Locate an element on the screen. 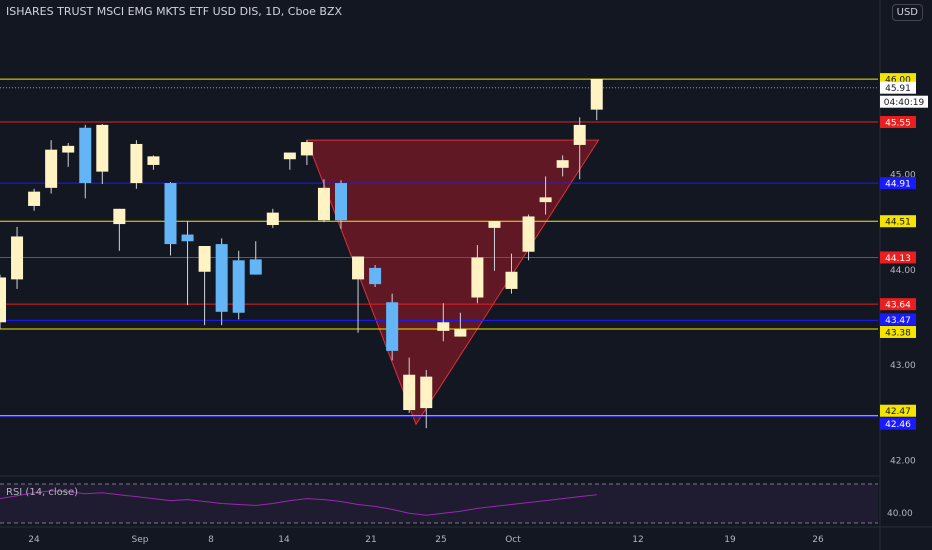 This screenshot has height=550, width=932. time-tick-label: 24 is located at coordinates (34, 540).